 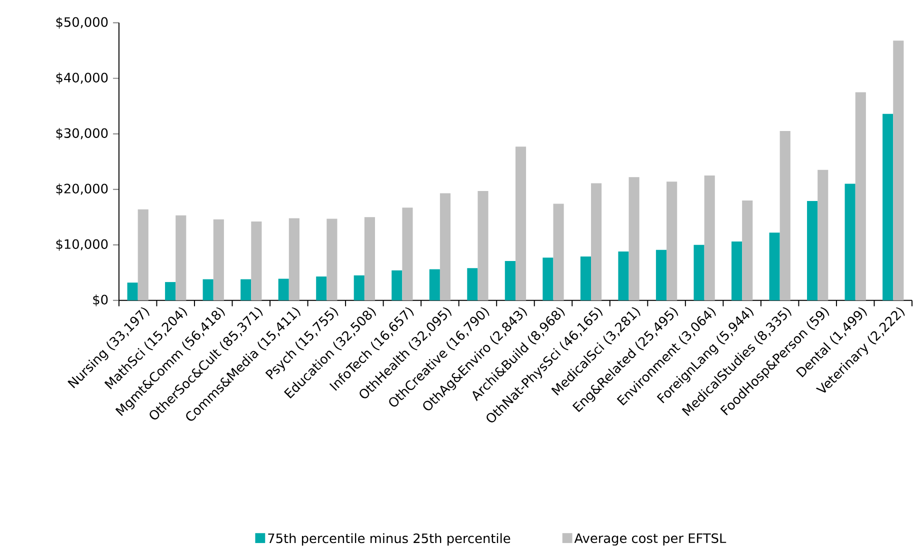 I want to click on y-tick-label: $20,000, so click(x=82, y=189).